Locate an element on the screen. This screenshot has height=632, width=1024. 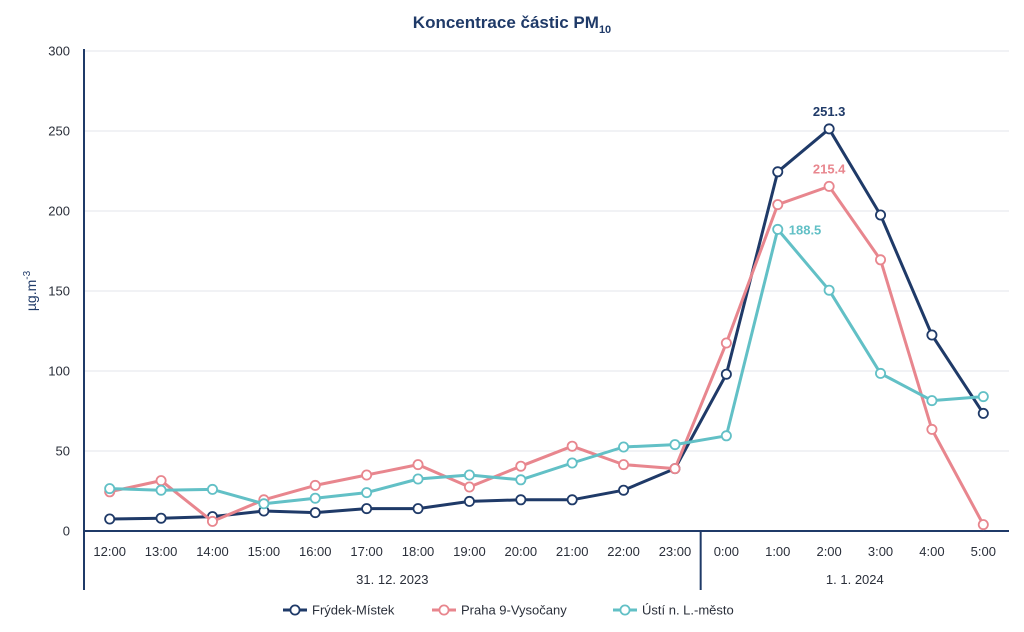
legend-label: Frýdek-Místek is located at coordinates (353, 610).